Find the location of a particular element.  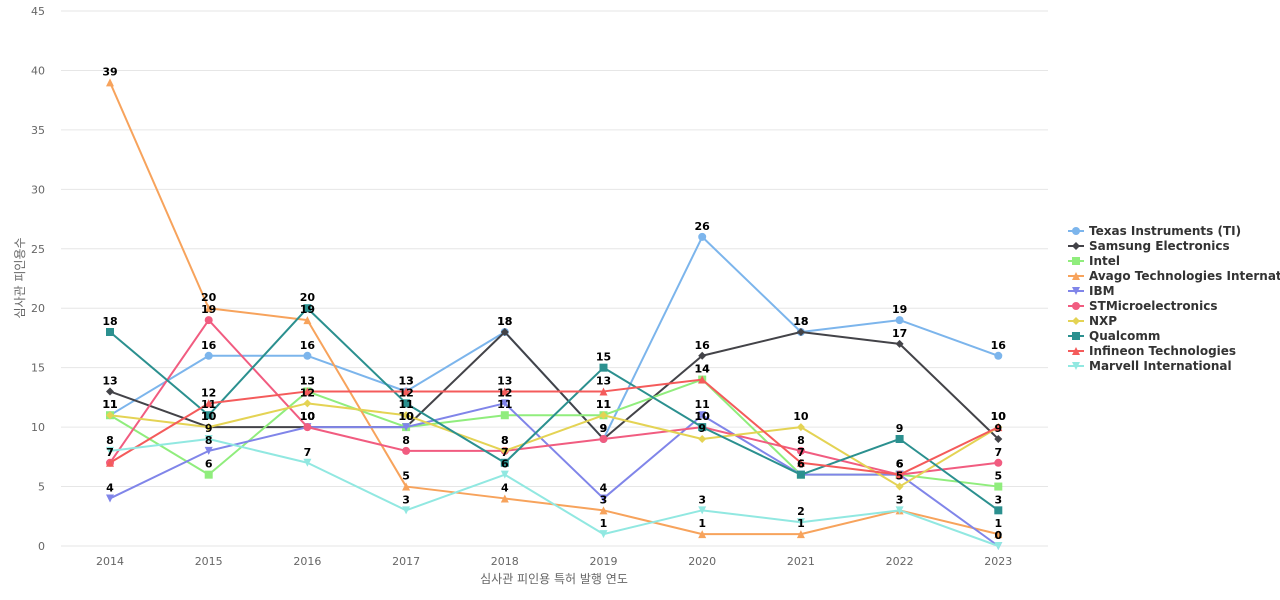

legend-item-infineon-technologies: Infineon Technologies is located at coordinates (1152, 351).